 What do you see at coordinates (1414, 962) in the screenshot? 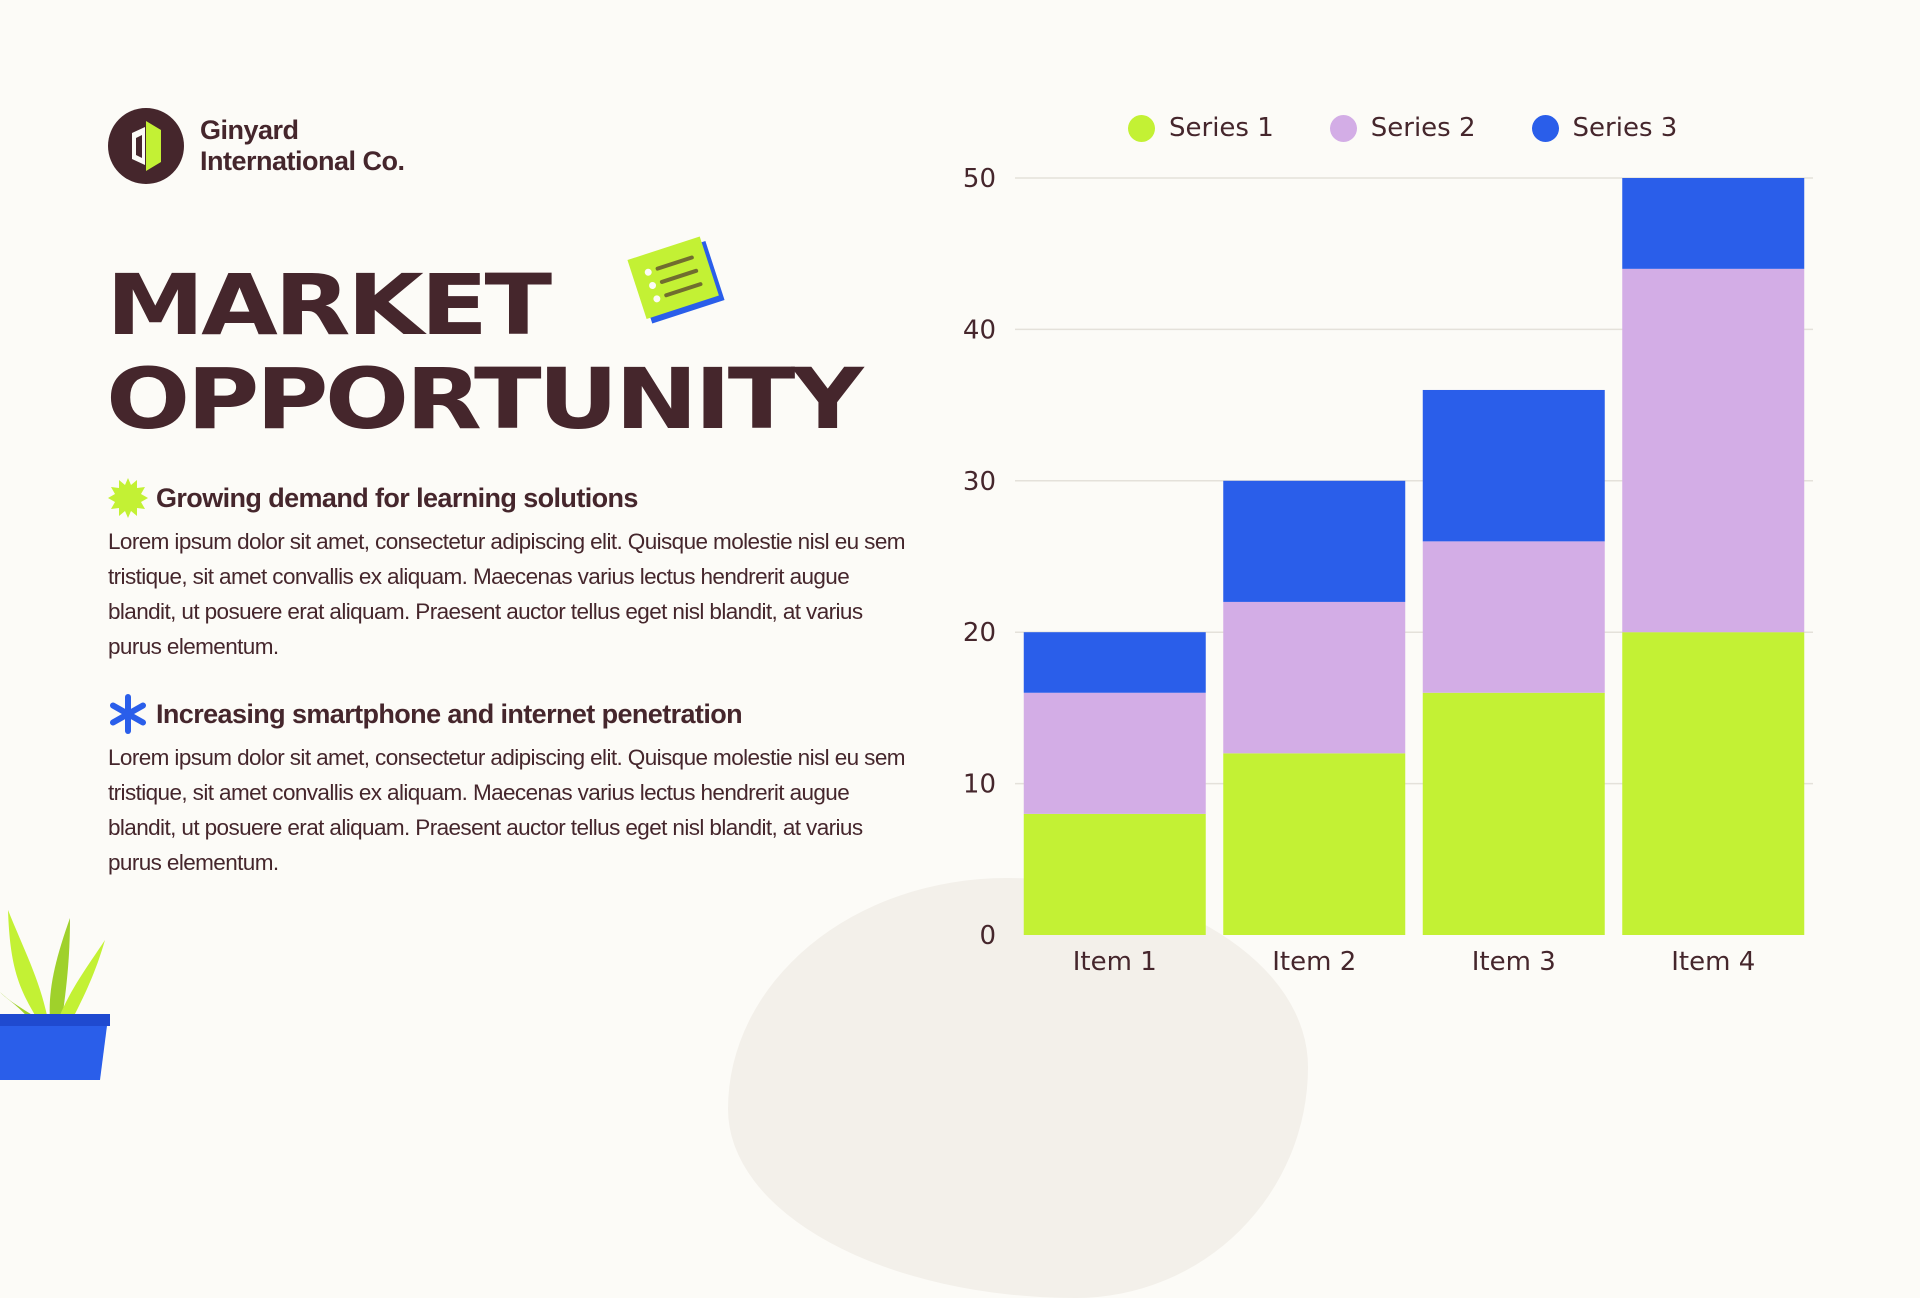
I see `x-axis-ticks: Item 1 Item 2 Item 3 Item 4` at bounding box center [1414, 962].